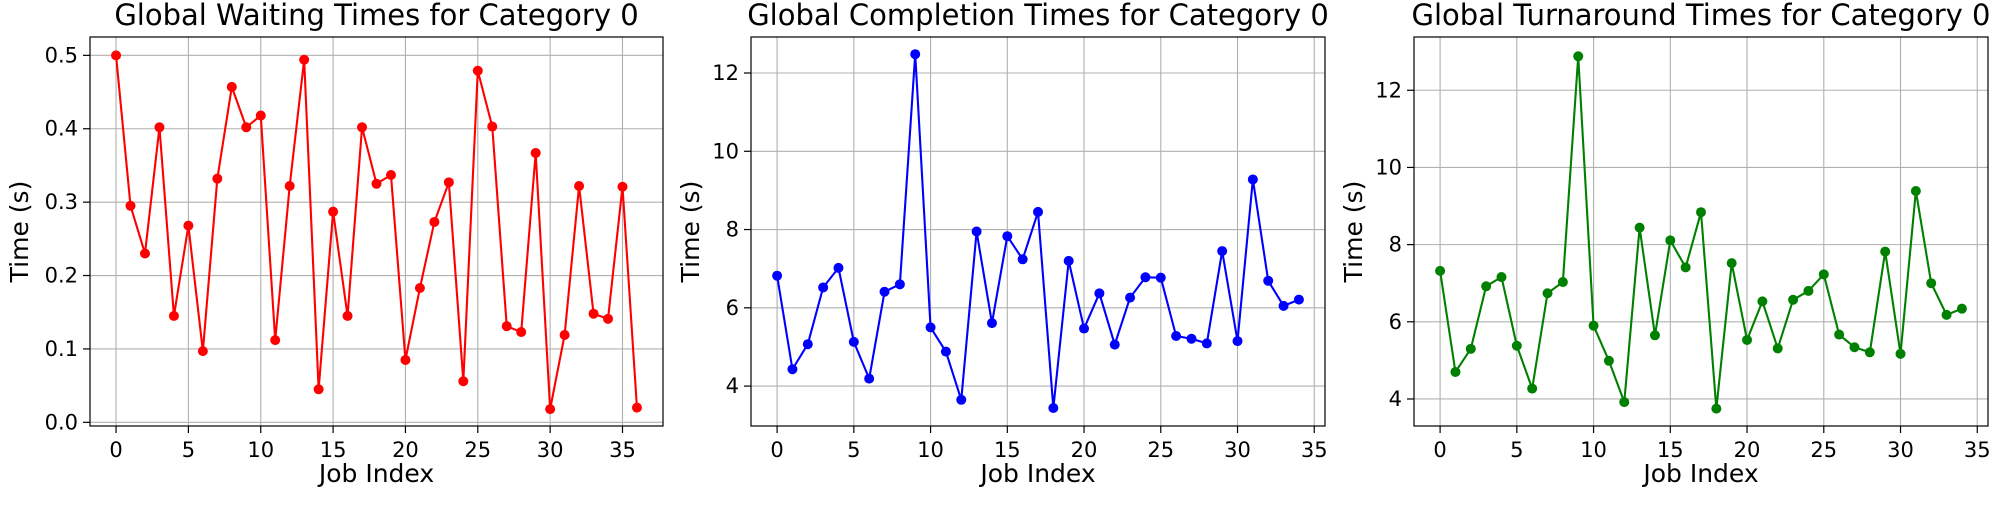 This screenshot has width=2000, height=505. What do you see at coordinates (61, 55) in the screenshot?
I see `y-tick-label: 0.5` at bounding box center [61, 55].